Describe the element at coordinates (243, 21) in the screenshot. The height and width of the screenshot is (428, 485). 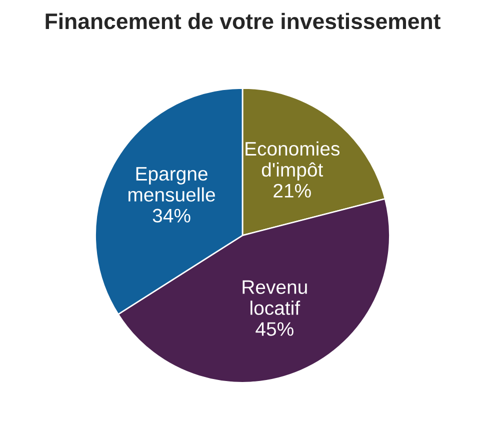
I see `chart-title: Financement de votre investissement` at that location.